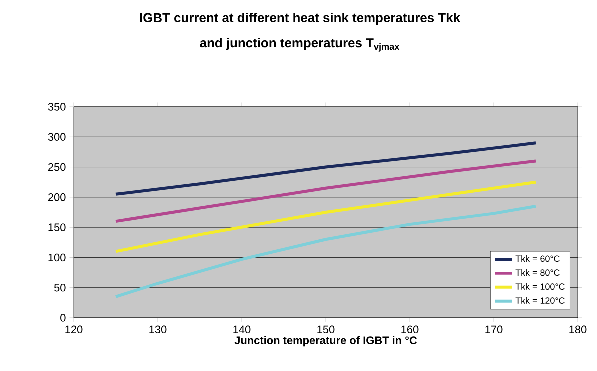  What do you see at coordinates (410, 330) in the screenshot?
I see `x-tick-label: 160` at bounding box center [410, 330].